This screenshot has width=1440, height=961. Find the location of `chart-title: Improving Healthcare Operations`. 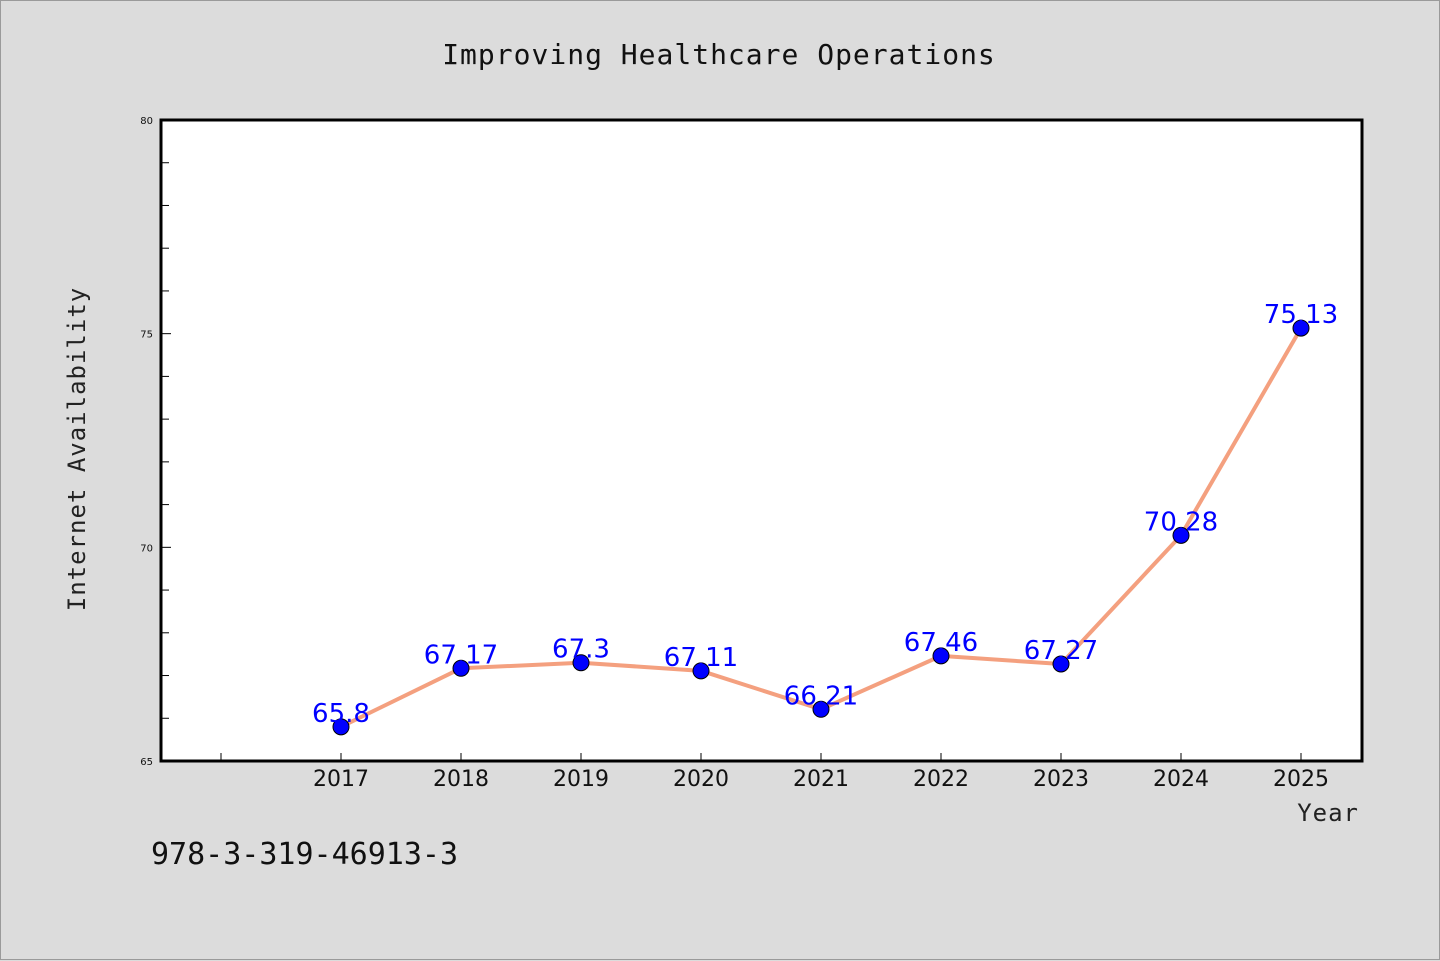

chart-title: Improving Healthcare Operations is located at coordinates (719, 54).